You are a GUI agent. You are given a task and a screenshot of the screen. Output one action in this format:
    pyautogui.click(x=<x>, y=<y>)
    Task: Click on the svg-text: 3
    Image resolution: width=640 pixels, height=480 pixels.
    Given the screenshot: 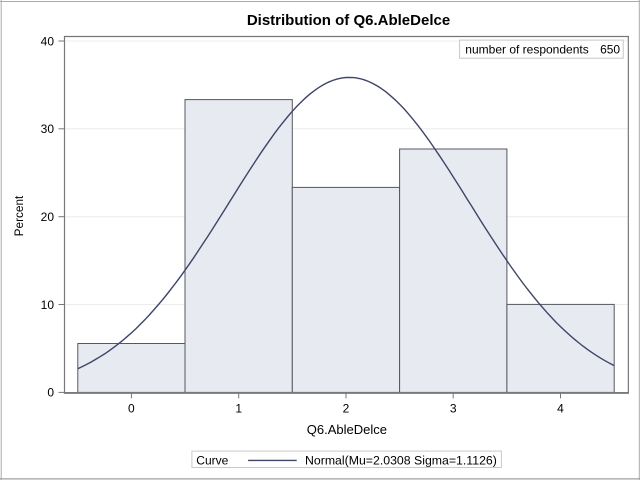 What is the action you would take?
    pyautogui.click(x=453, y=409)
    